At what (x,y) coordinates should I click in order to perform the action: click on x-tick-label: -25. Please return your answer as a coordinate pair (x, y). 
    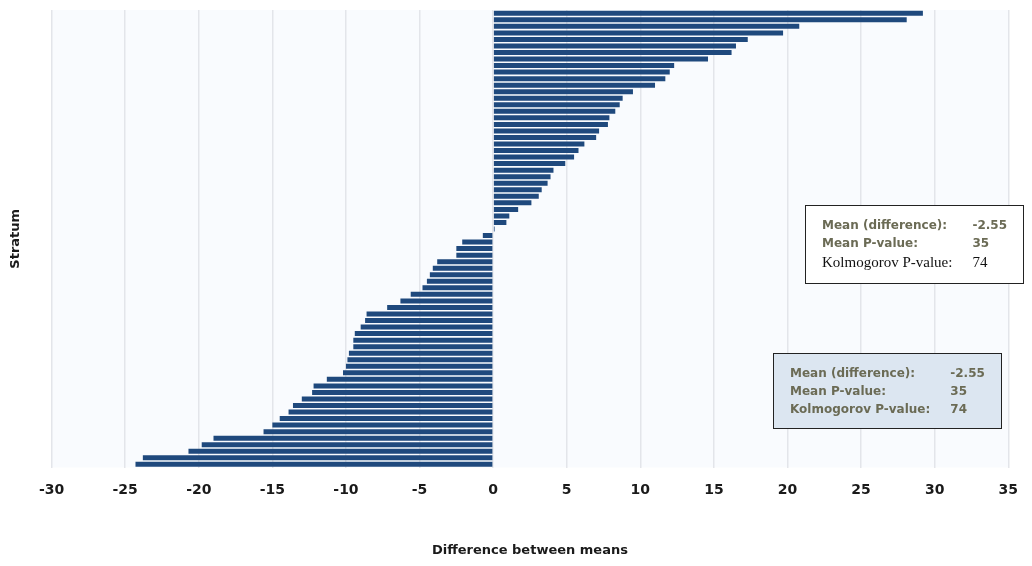
    Looking at the image, I should click on (125, 488).